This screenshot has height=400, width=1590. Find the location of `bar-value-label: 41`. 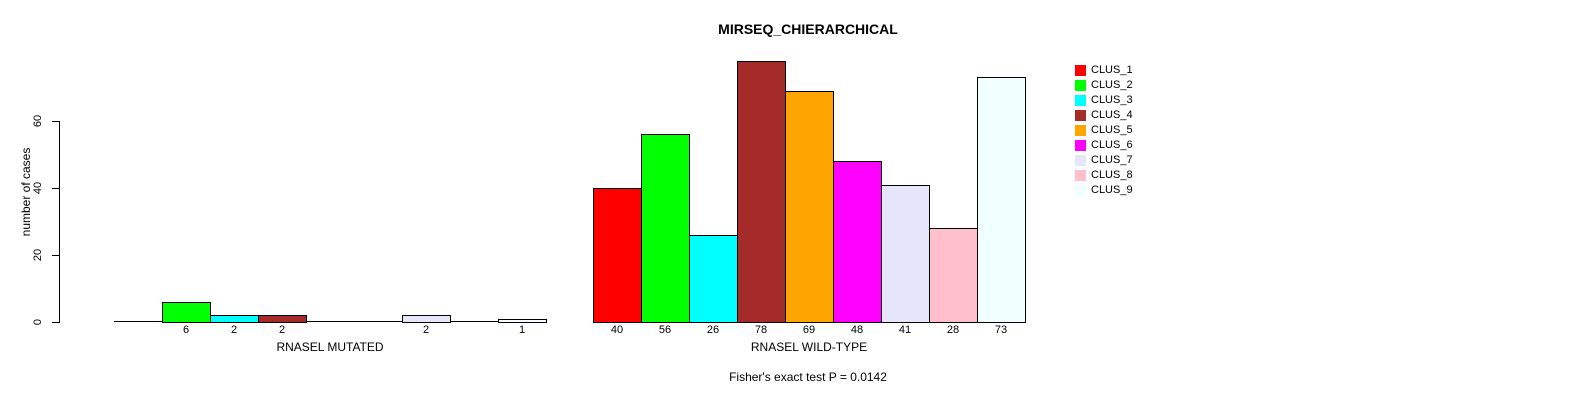

bar-value-label: 41 is located at coordinates (905, 330).